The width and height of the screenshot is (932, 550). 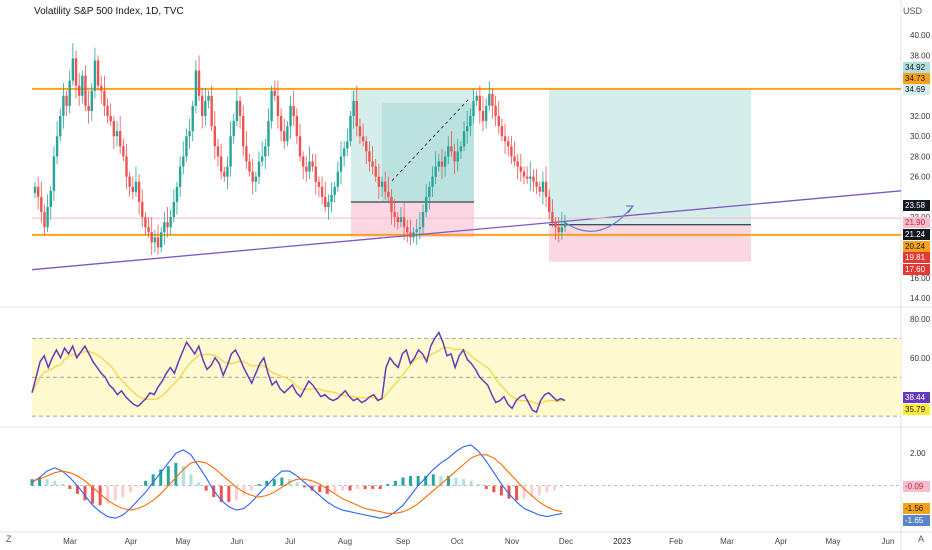 What do you see at coordinates (676, 541) in the screenshot?
I see `time-tick-label: Feb` at bounding box center [676, 541].